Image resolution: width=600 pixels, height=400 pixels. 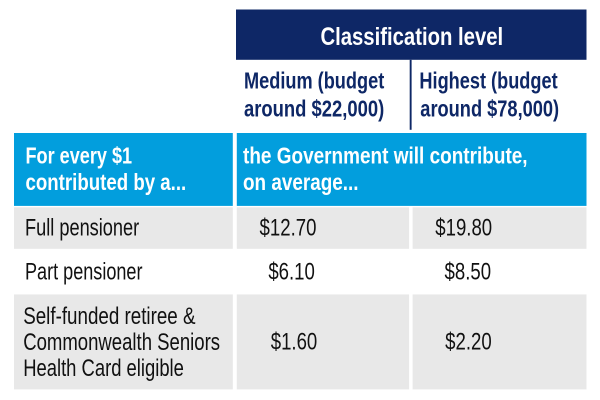 What do you see at coordinates (79, 157) in the screenshot?
I see `svg-text: For every $1` at bounding box center [79, 157].